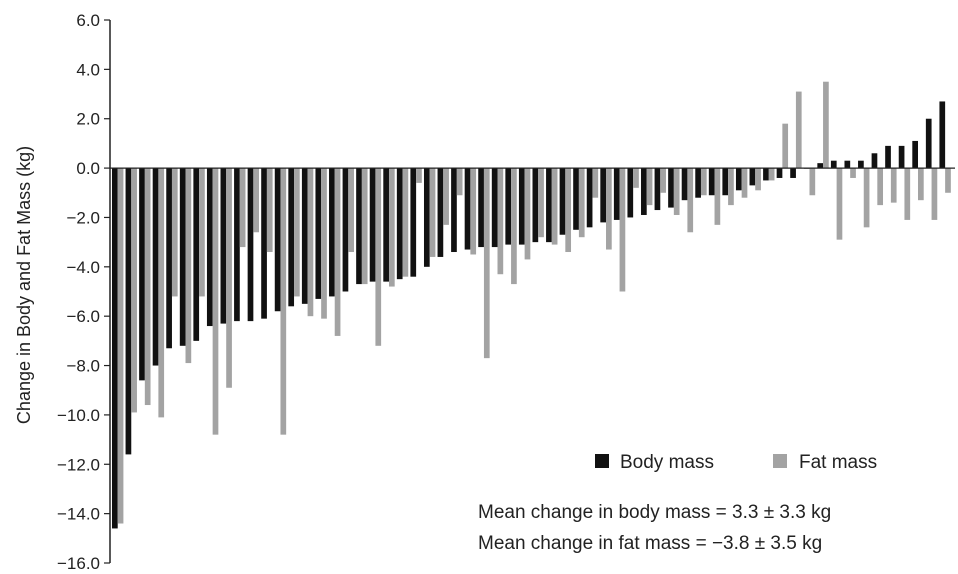  Describe the element at coordinates (88, 119) in the screenshot. I see `y-tick-label: 2.0` at that location.